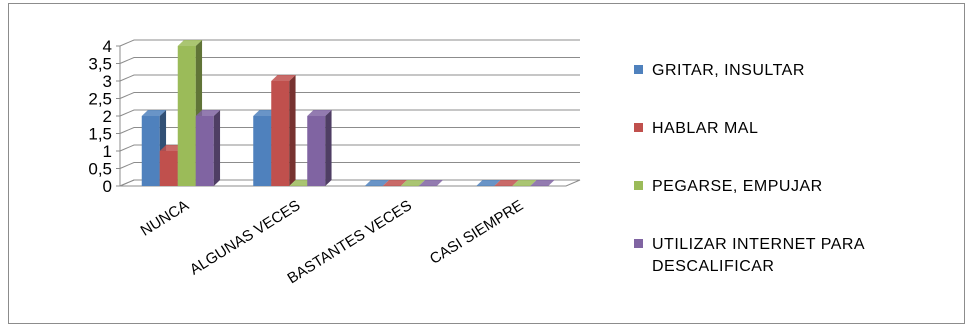 The width and height of the screenshot is (973, 335). I want to click on y-tick-label: 4, so click(107, 46).